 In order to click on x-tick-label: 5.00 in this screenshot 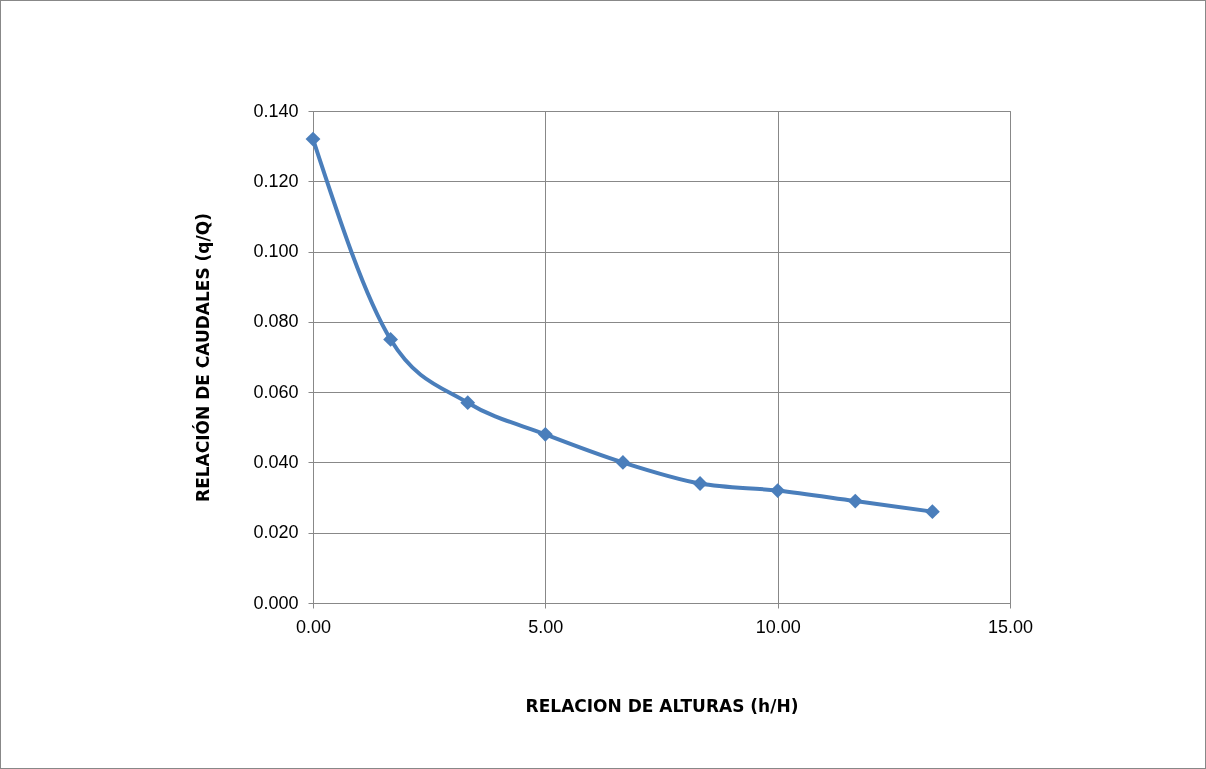, I will do `click(546, 626)`.